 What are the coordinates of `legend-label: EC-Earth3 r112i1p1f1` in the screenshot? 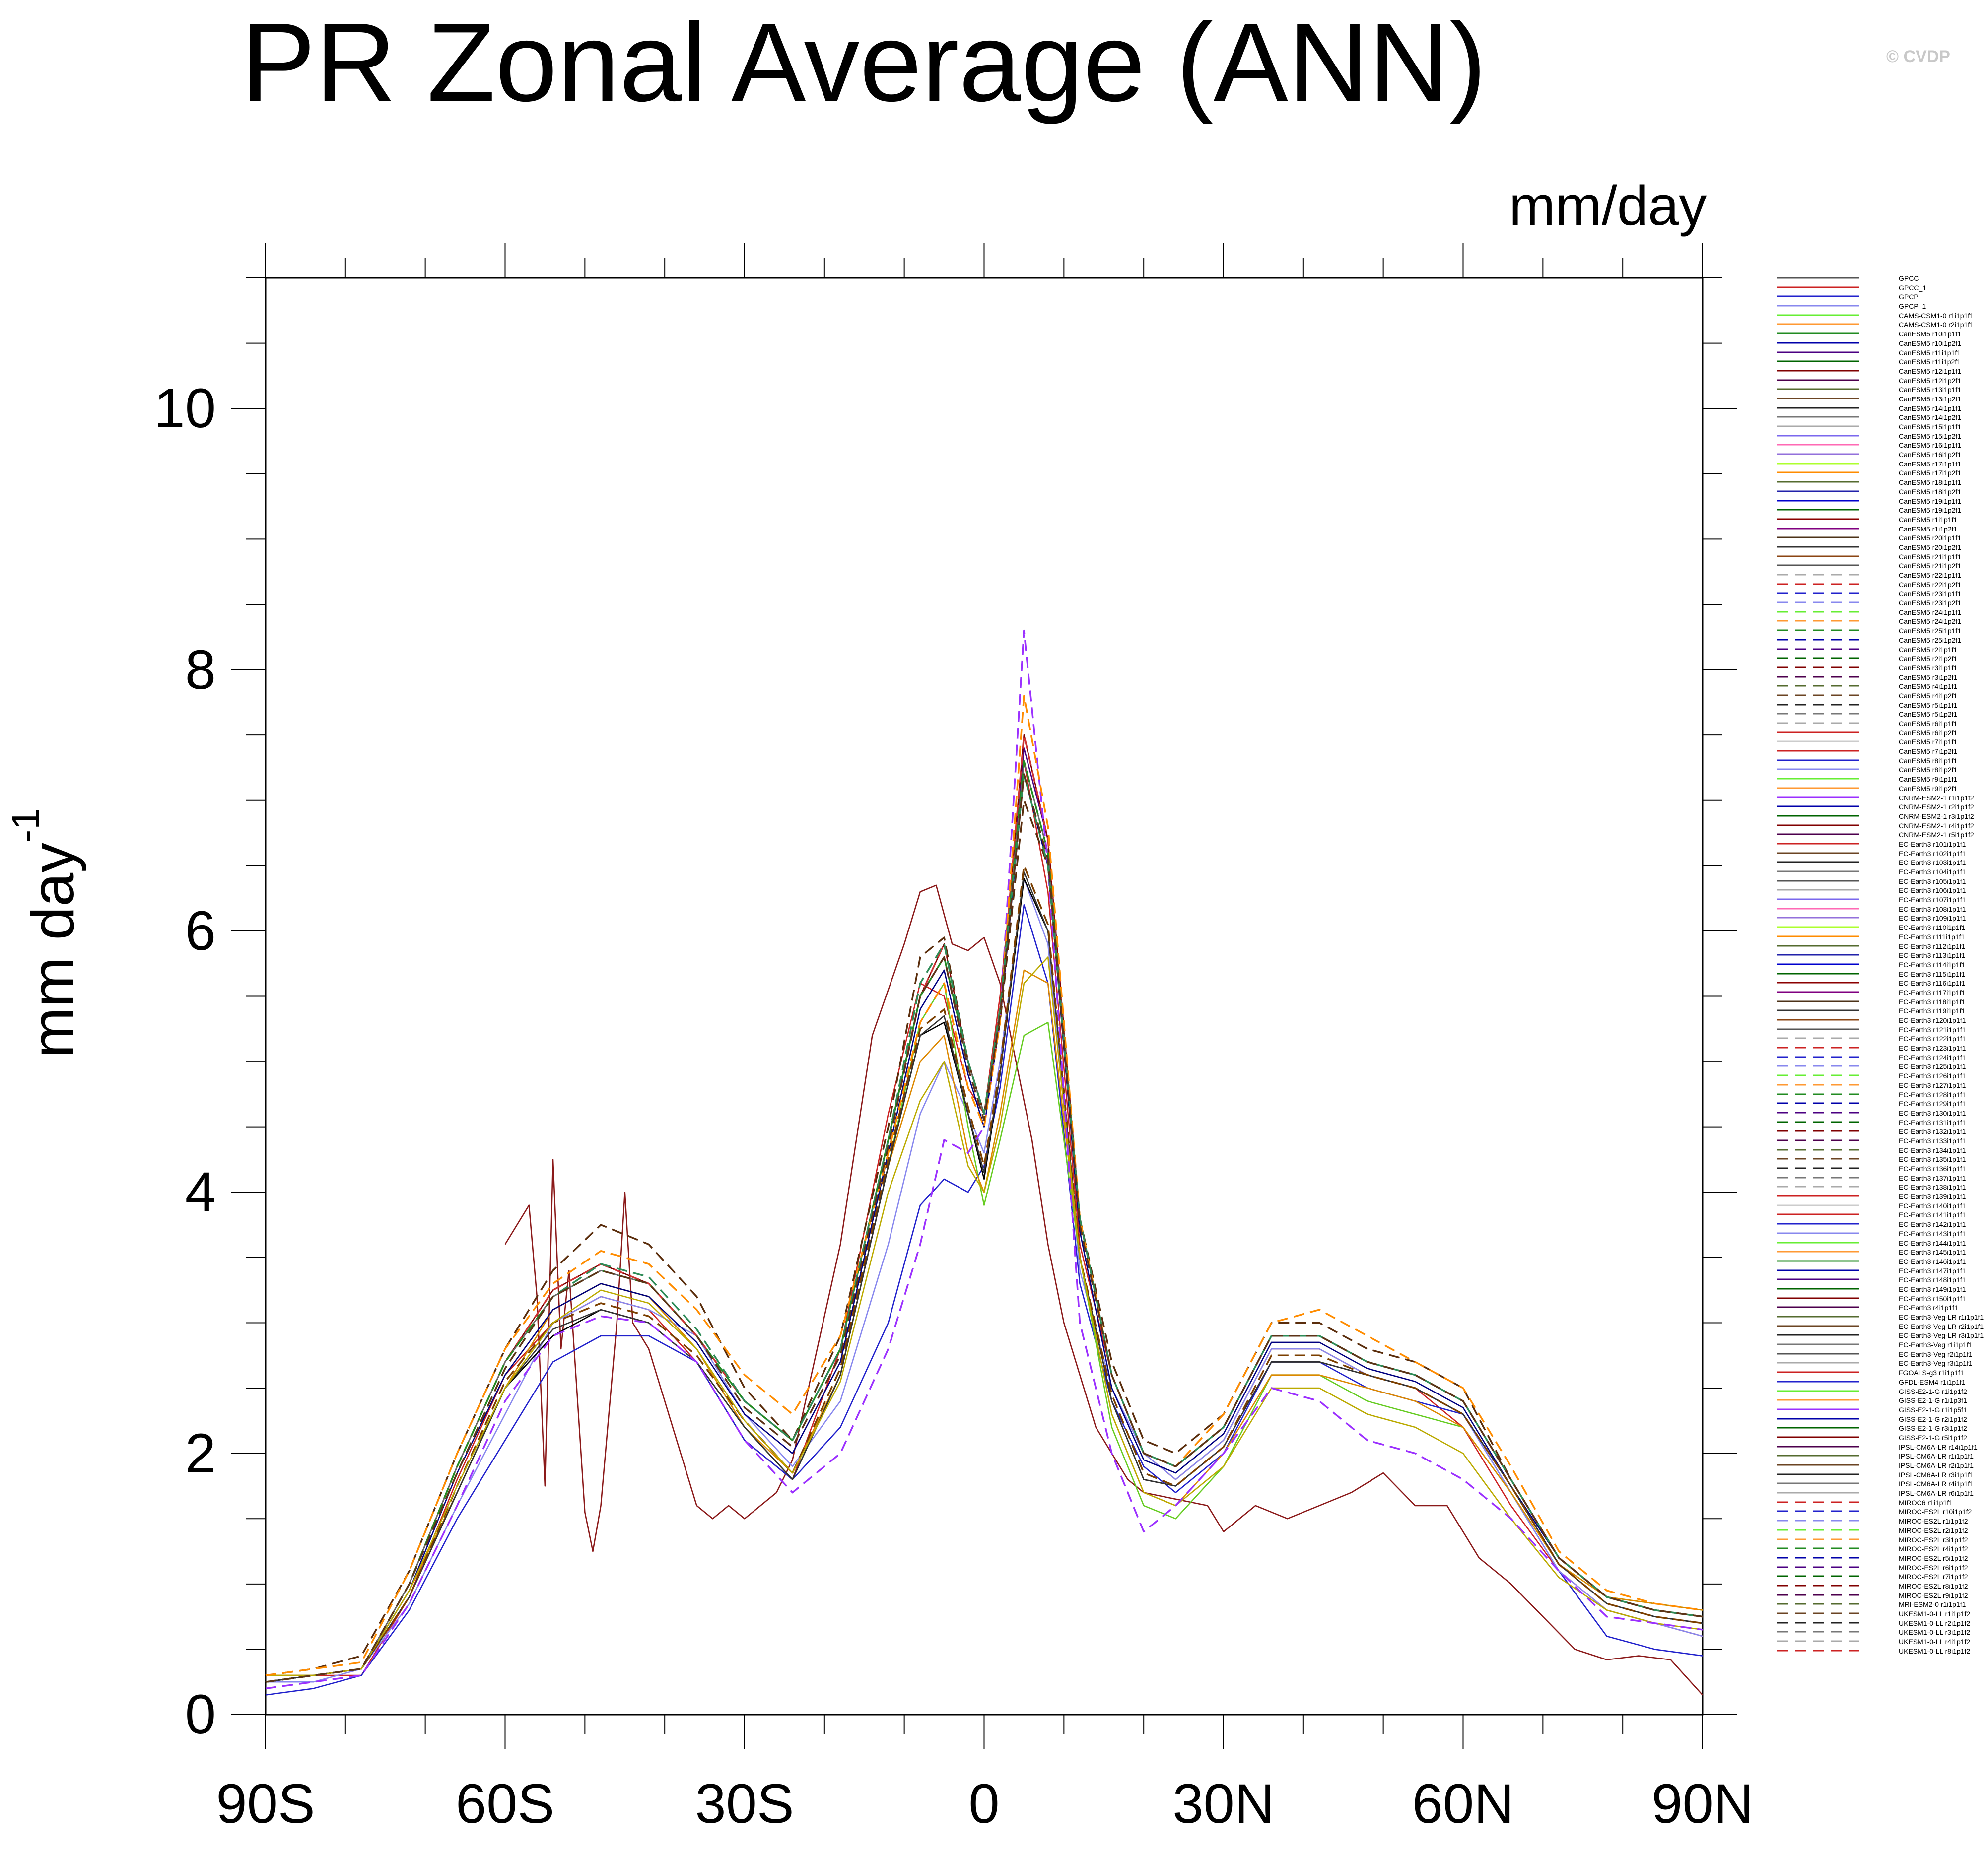 It's located at (1932, 946).